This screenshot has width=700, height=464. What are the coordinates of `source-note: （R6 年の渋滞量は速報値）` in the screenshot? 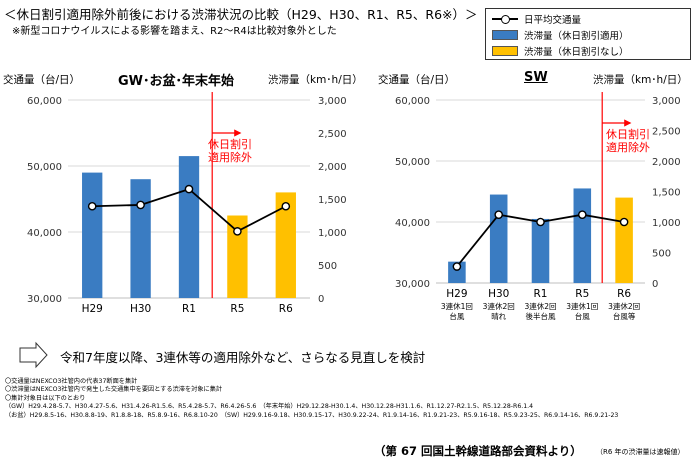 It's located at (640, 452).